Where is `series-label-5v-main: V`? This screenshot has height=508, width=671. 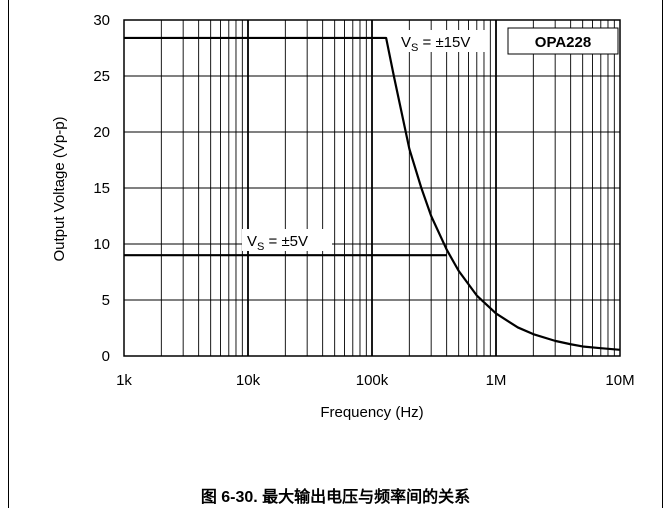
series-label-5v-main: V is located at coordinates (252, 241).